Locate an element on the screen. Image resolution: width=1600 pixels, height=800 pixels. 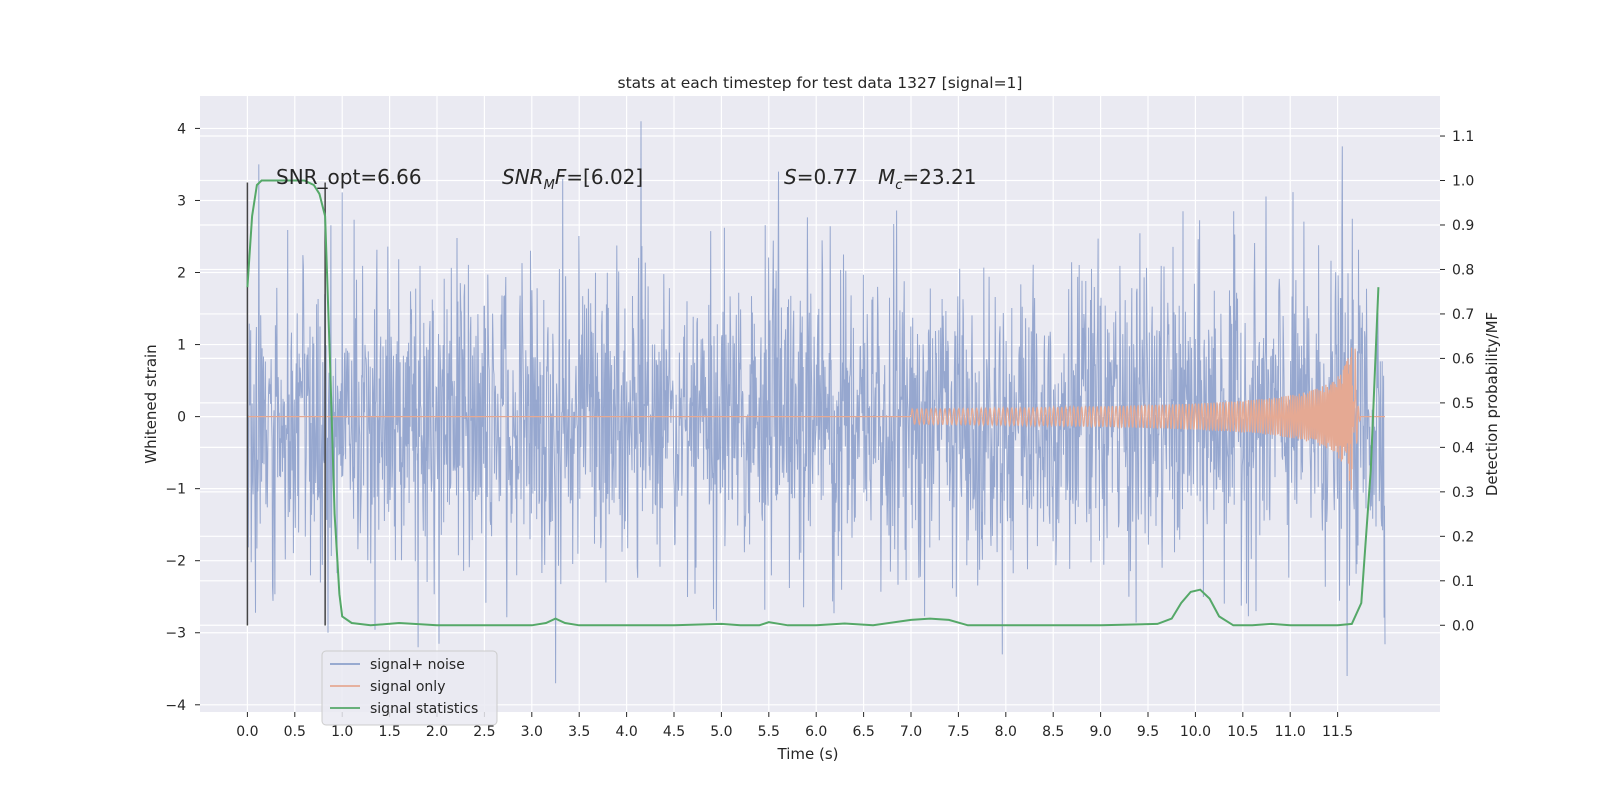
y-tick-label: −2 is located at coordinates (175, 562).